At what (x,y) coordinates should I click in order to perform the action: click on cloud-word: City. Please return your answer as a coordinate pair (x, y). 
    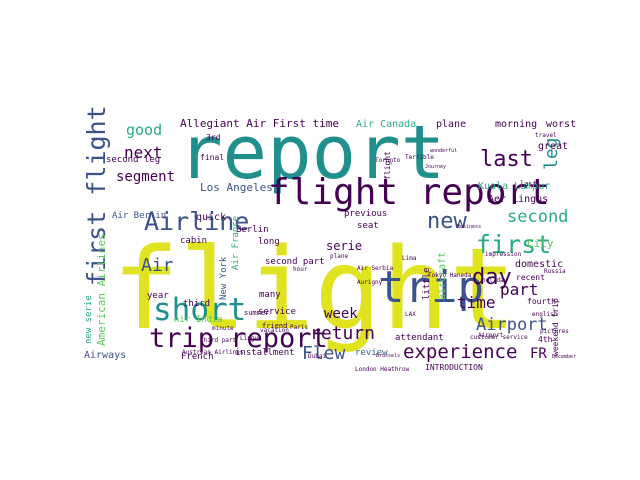
    Looking at the image, I should click on (540, 243).